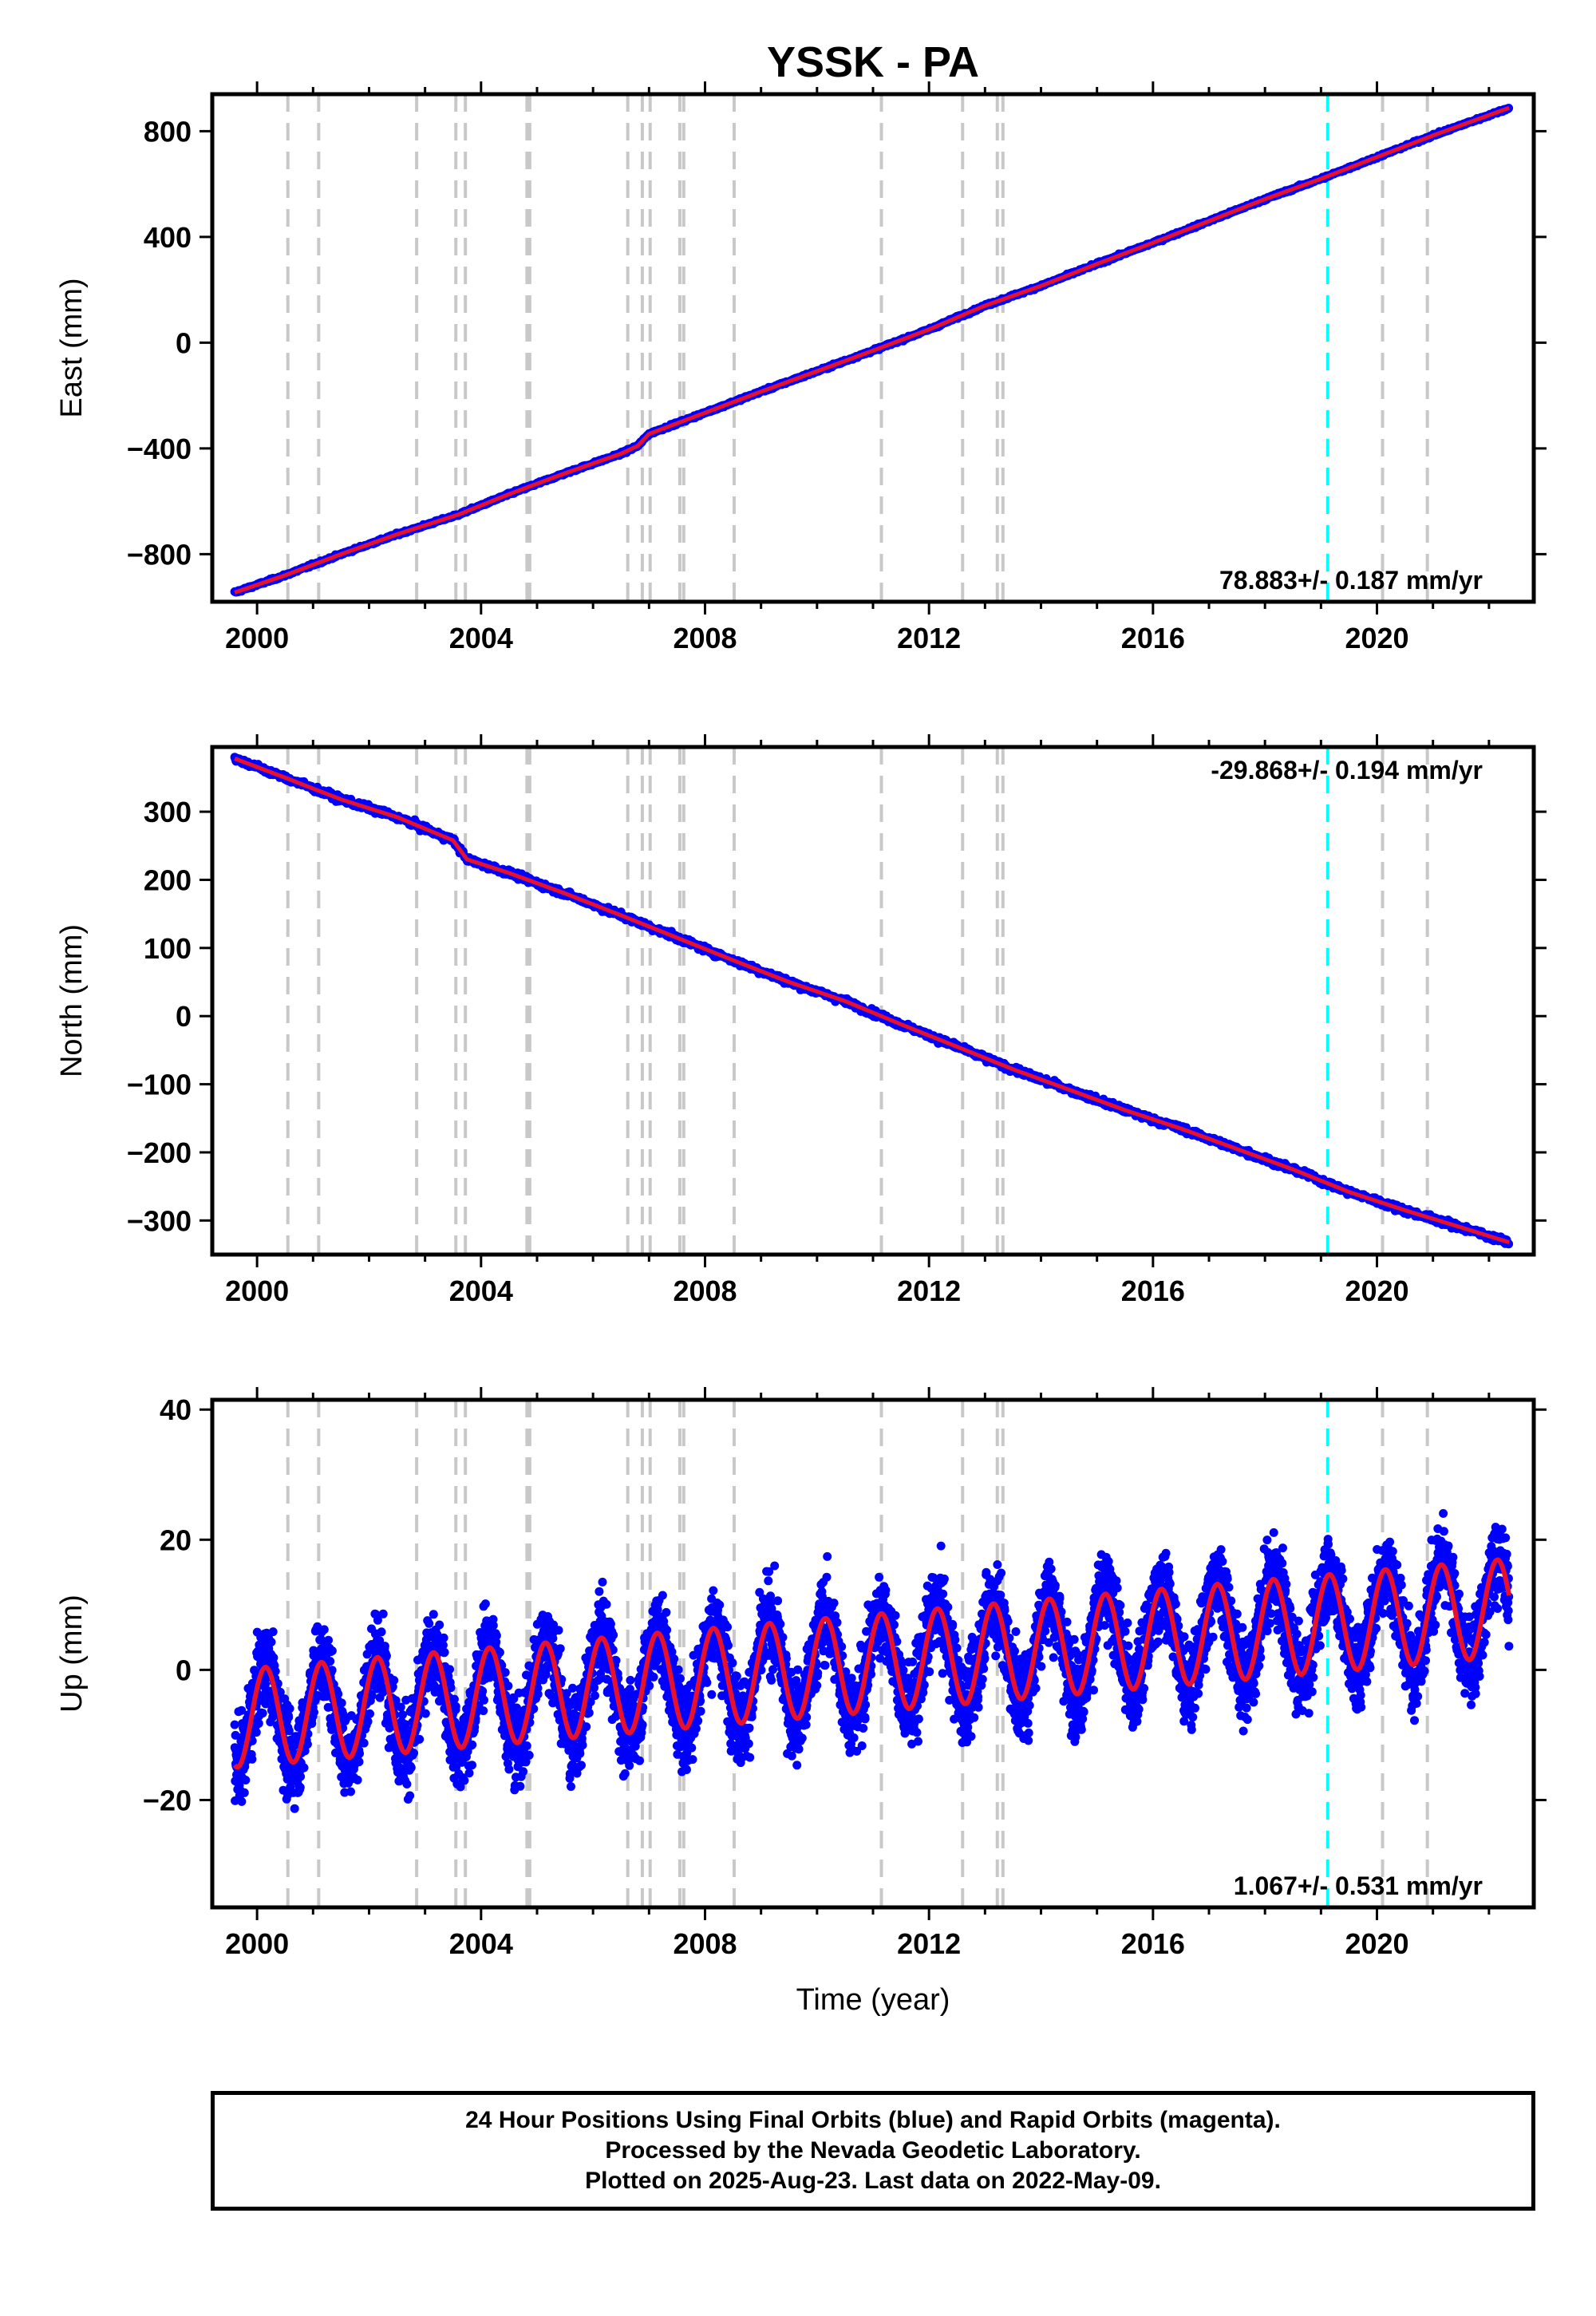  I want to click on north-y-axis-label: North (mm), so click(72, 1001).